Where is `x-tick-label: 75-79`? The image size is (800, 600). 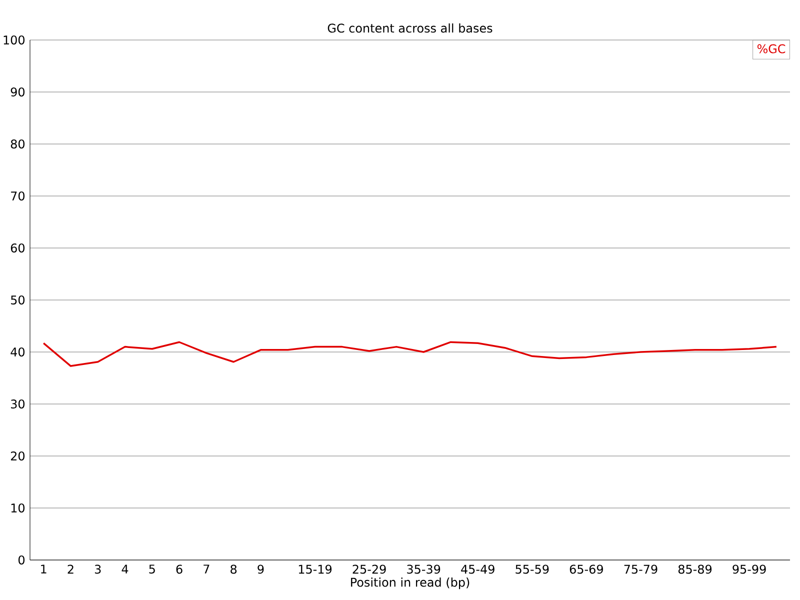
x-tick-label: 75-79 is located at coordinates (641, 569).